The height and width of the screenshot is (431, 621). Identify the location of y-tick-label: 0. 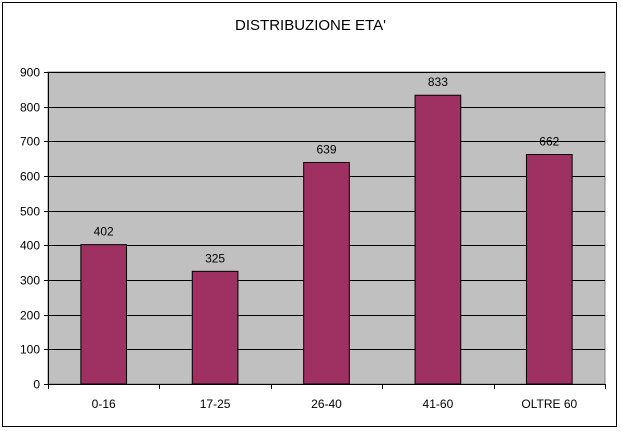
(36, 385).